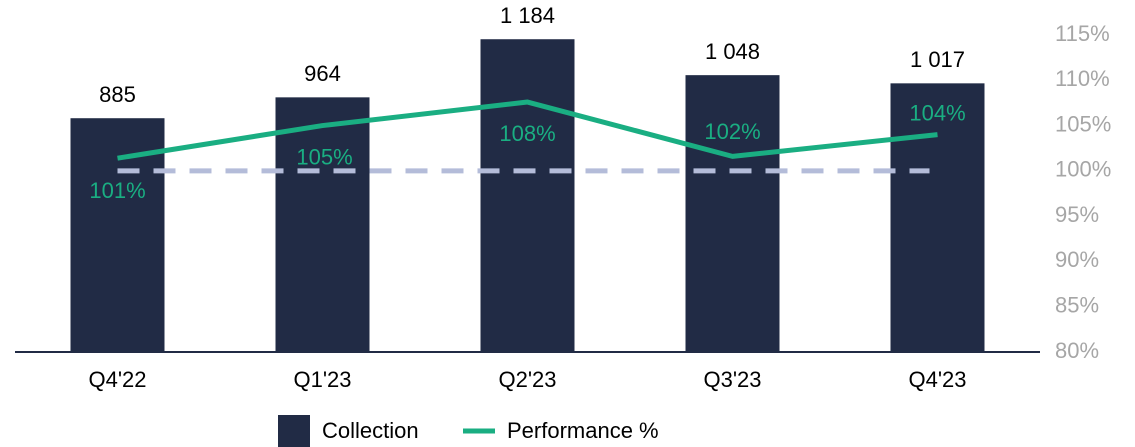 This screenshot has width=1135, height=447. Describe the element at coordinates (322, 379) in the screenshot. I see `x-tick-label: Q1'23` at that location.